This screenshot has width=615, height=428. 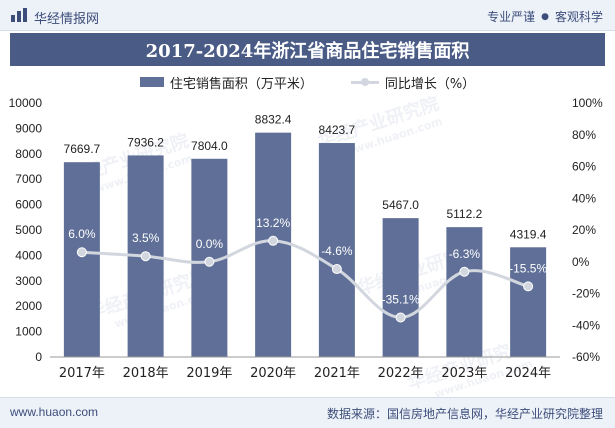 What do you see at coordinates (401, 299) in the screenshot?
I see `growth-value-label: -35.1%` at bounding box center [401, 299].